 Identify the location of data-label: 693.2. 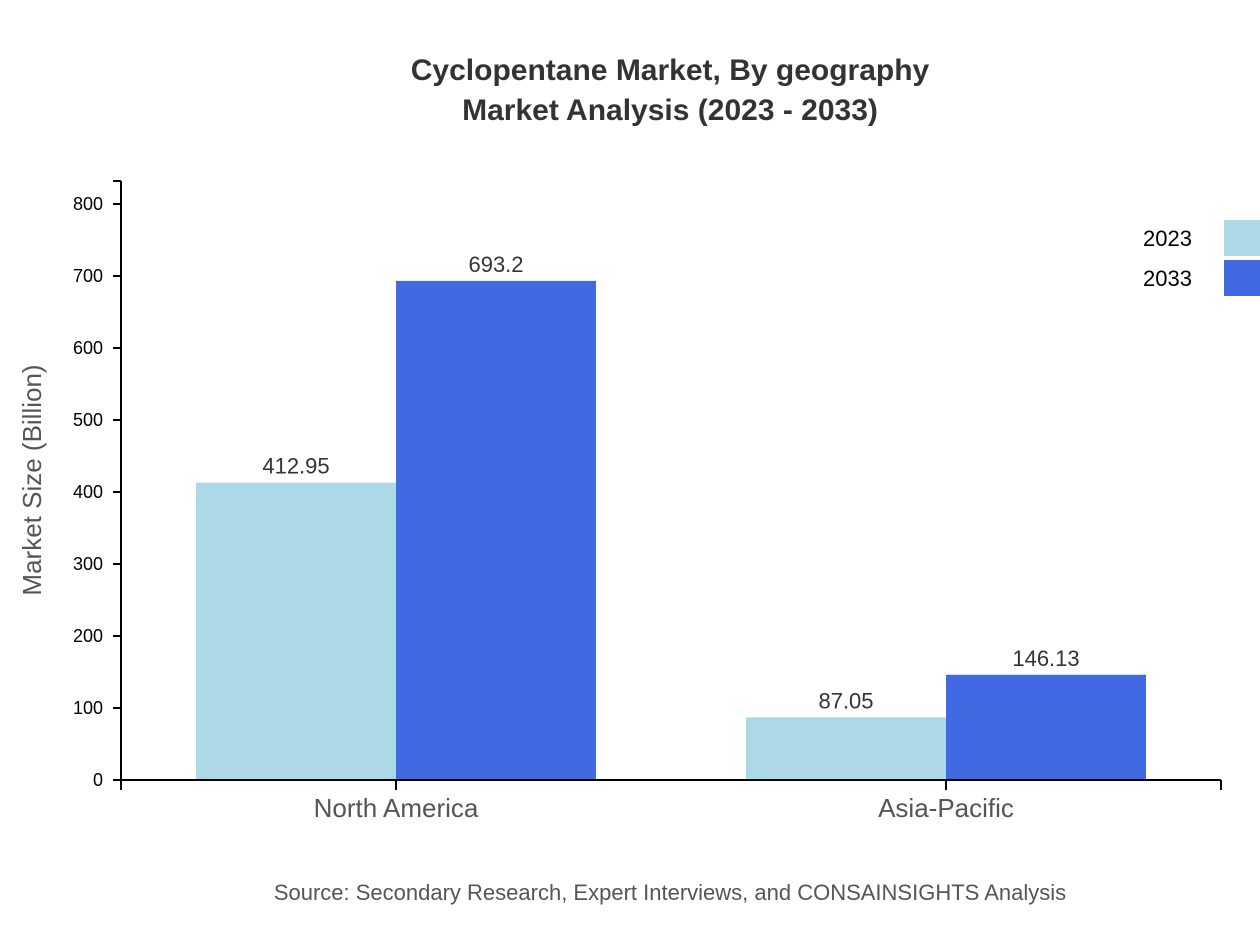
(495, 264).